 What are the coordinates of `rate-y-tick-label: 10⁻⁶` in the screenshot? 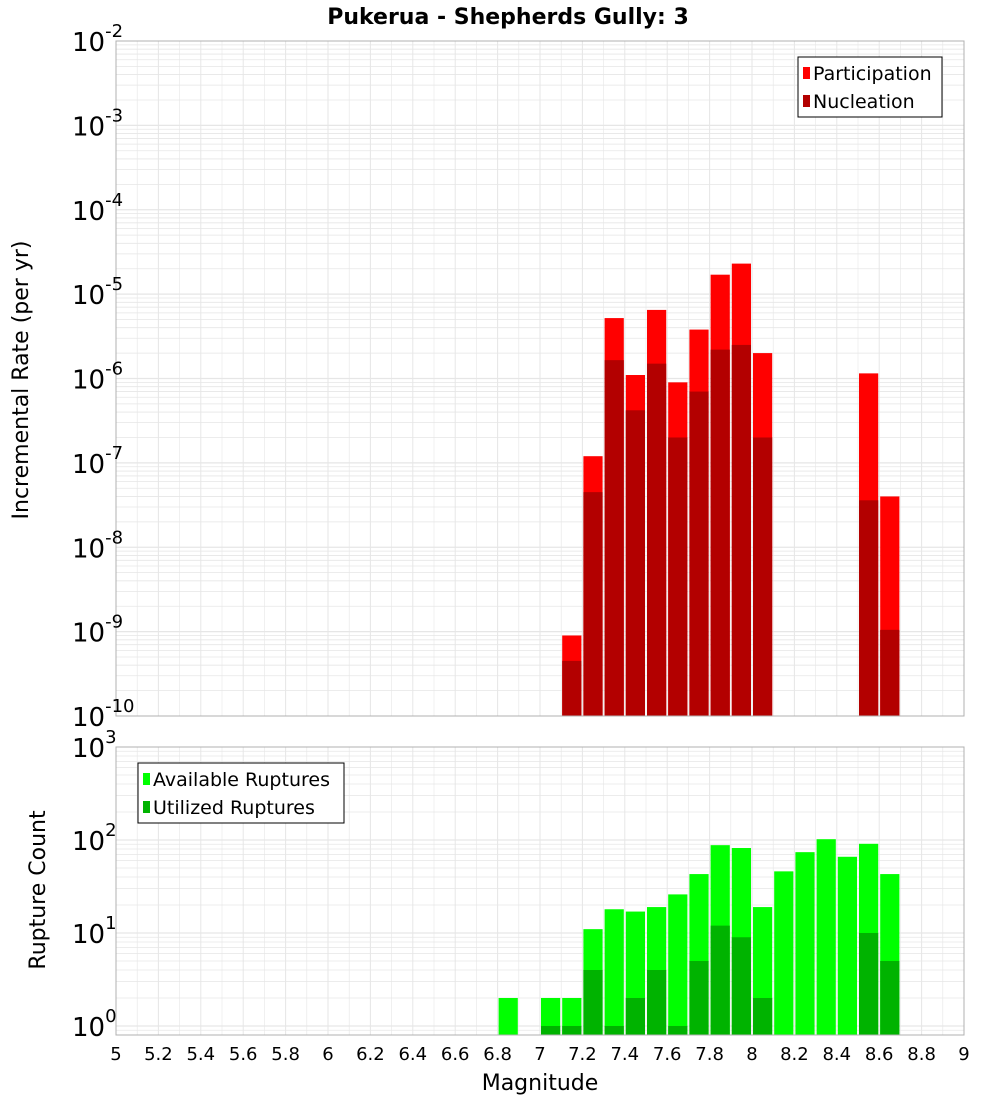 It's located at (97, 377).